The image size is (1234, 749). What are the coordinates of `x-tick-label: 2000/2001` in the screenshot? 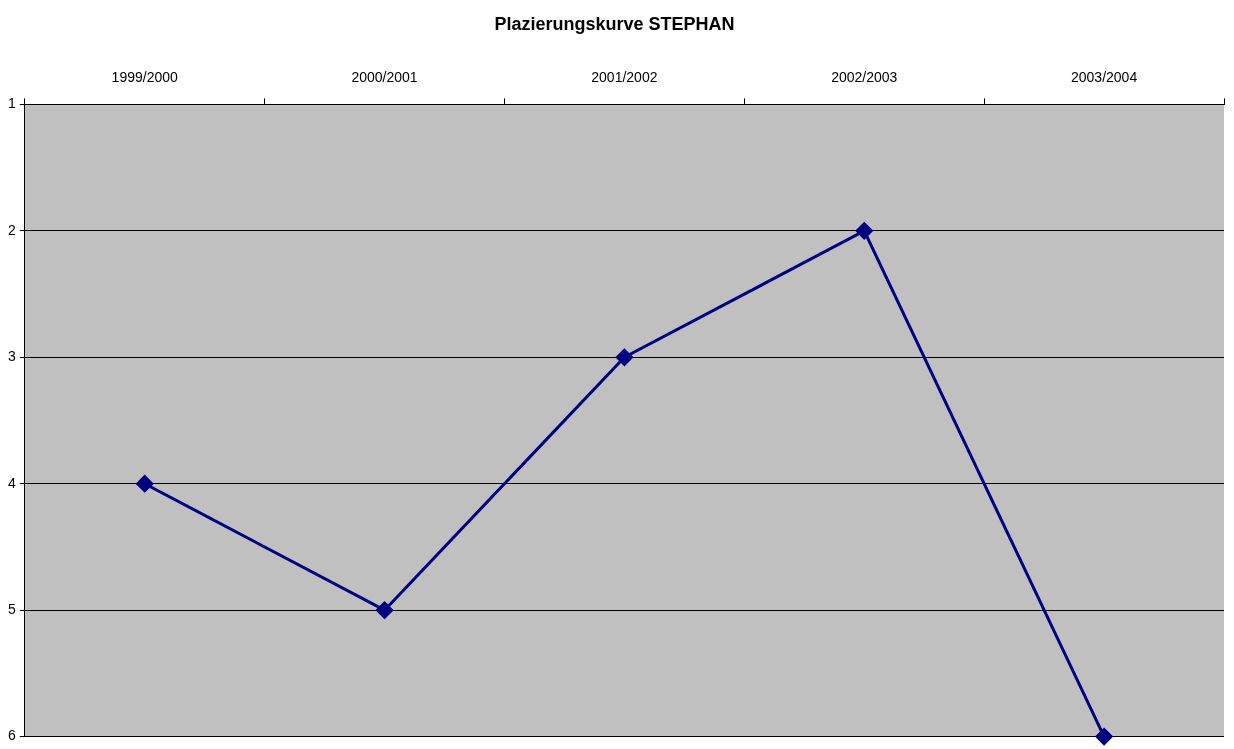 It's located at (384, 76).